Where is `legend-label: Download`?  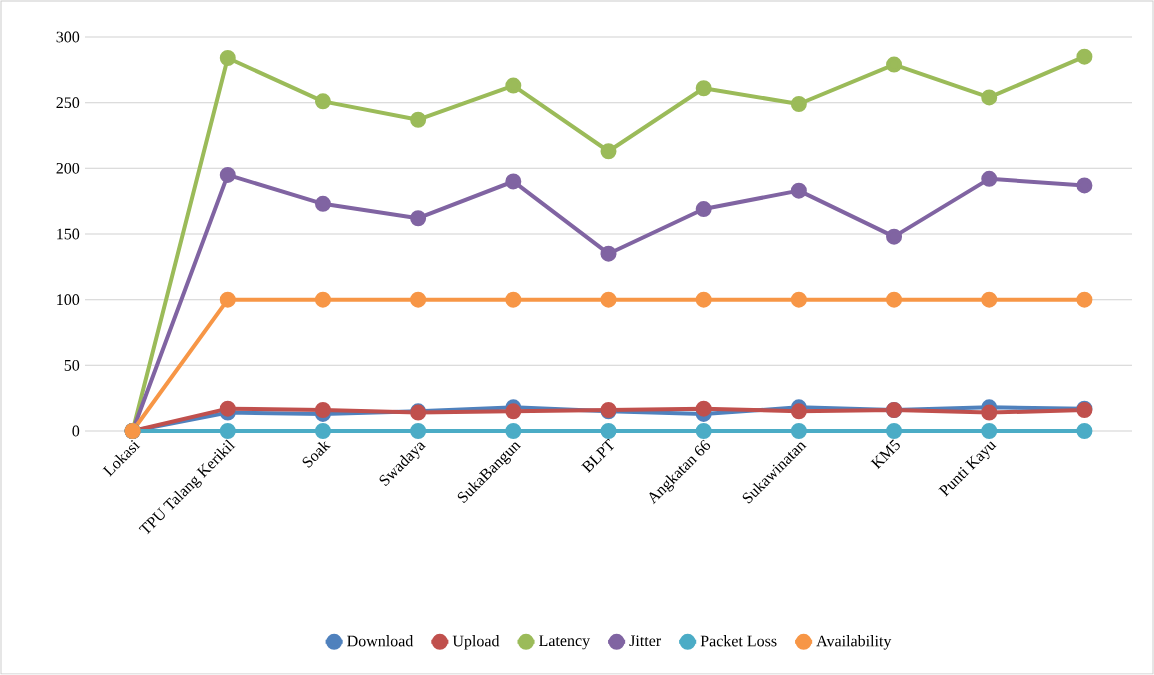 legend-label: Download is located at coordinates (380, 641).